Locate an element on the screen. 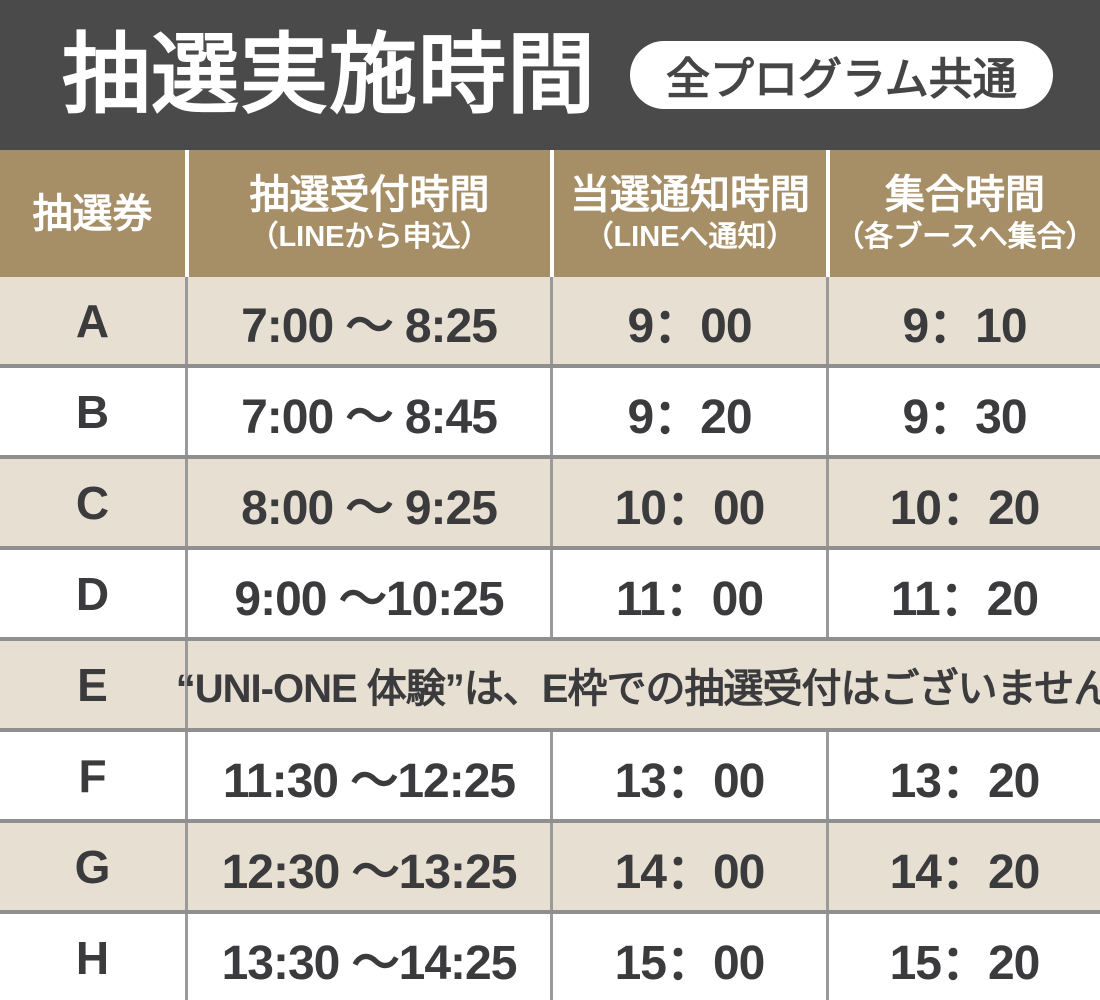 This screenshot has width=1100, height=1000. meet-cell: 14：20 is located at coordinates (963, 866).